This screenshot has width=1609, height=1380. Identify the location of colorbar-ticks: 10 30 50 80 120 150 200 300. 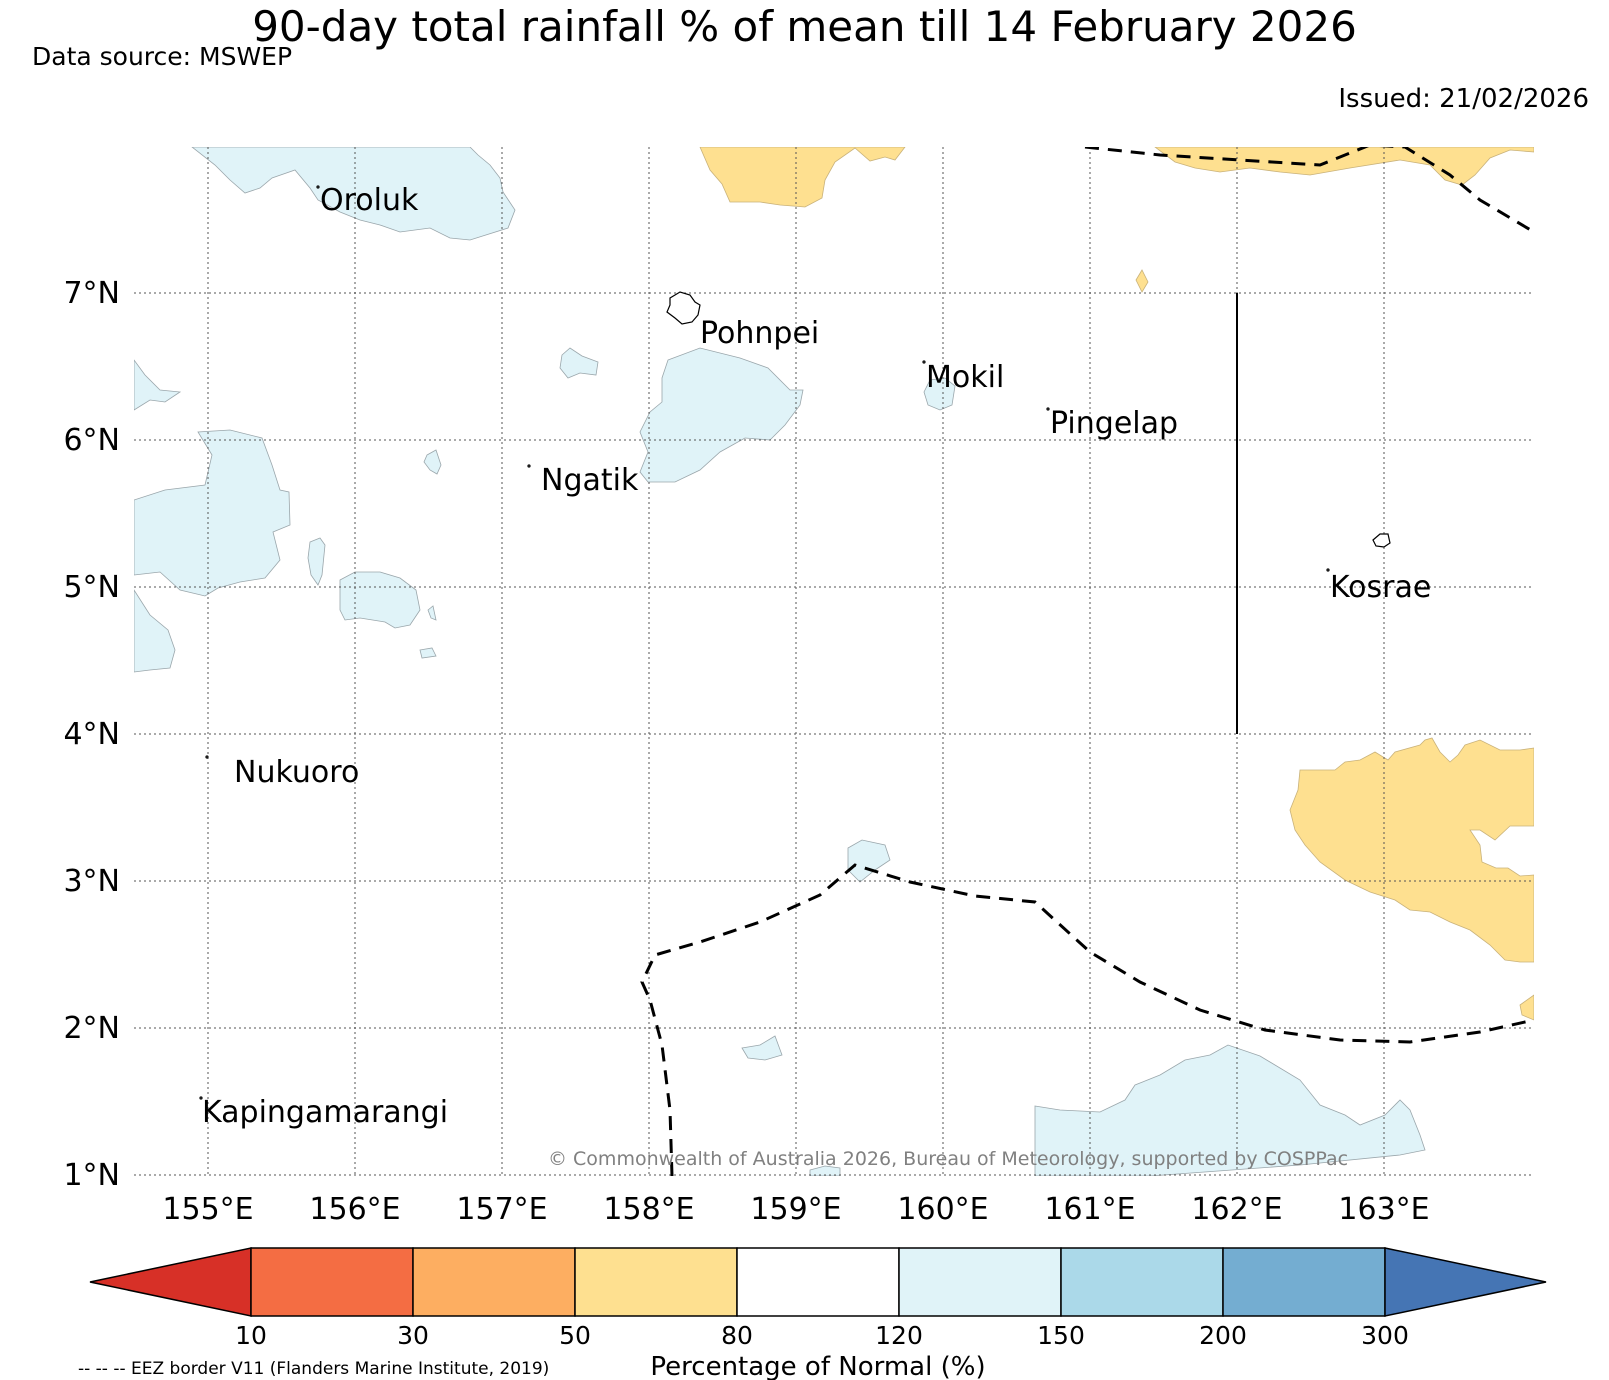
(822, 1335).